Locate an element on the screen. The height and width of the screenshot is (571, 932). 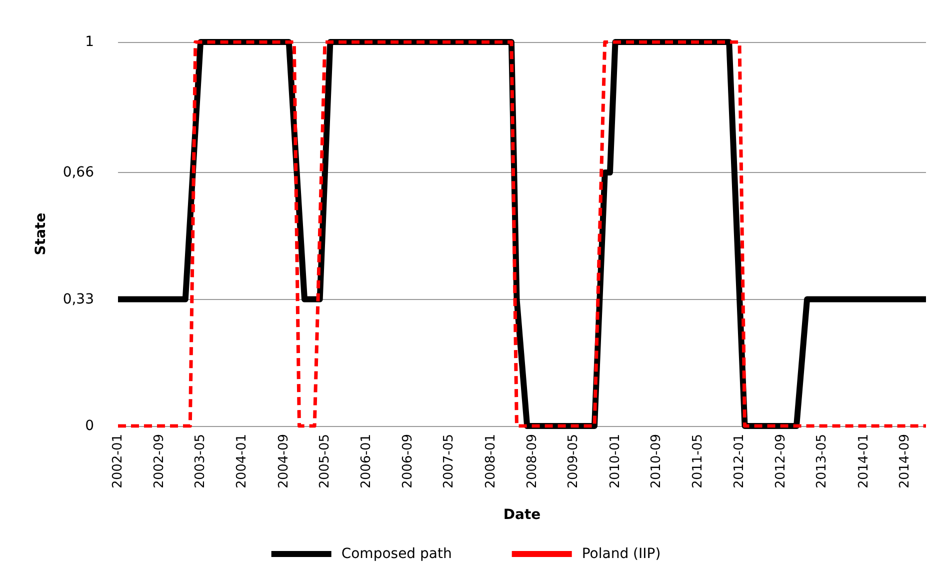
x-tick-label: 2004-01 is located at coordinates (242, 461).